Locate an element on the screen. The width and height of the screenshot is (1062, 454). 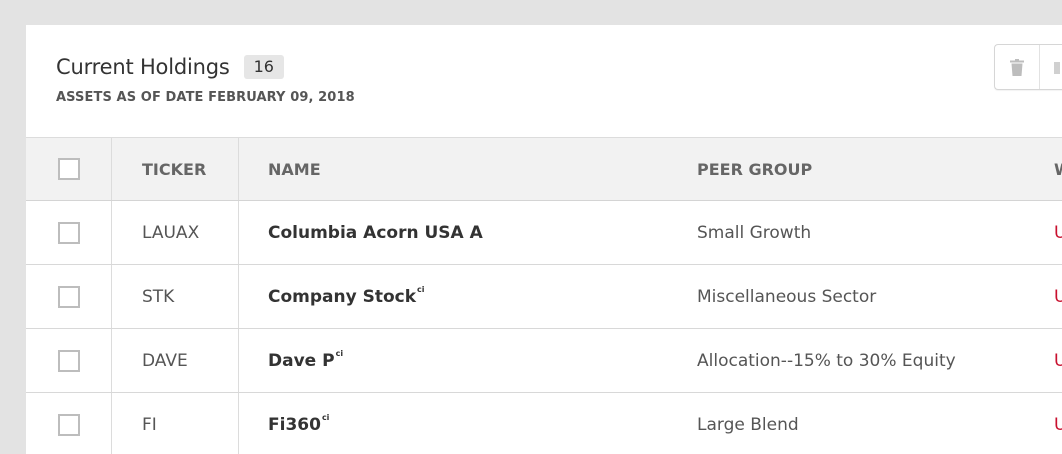
holding-name: Company Stock is located at coordinates (342, 296).